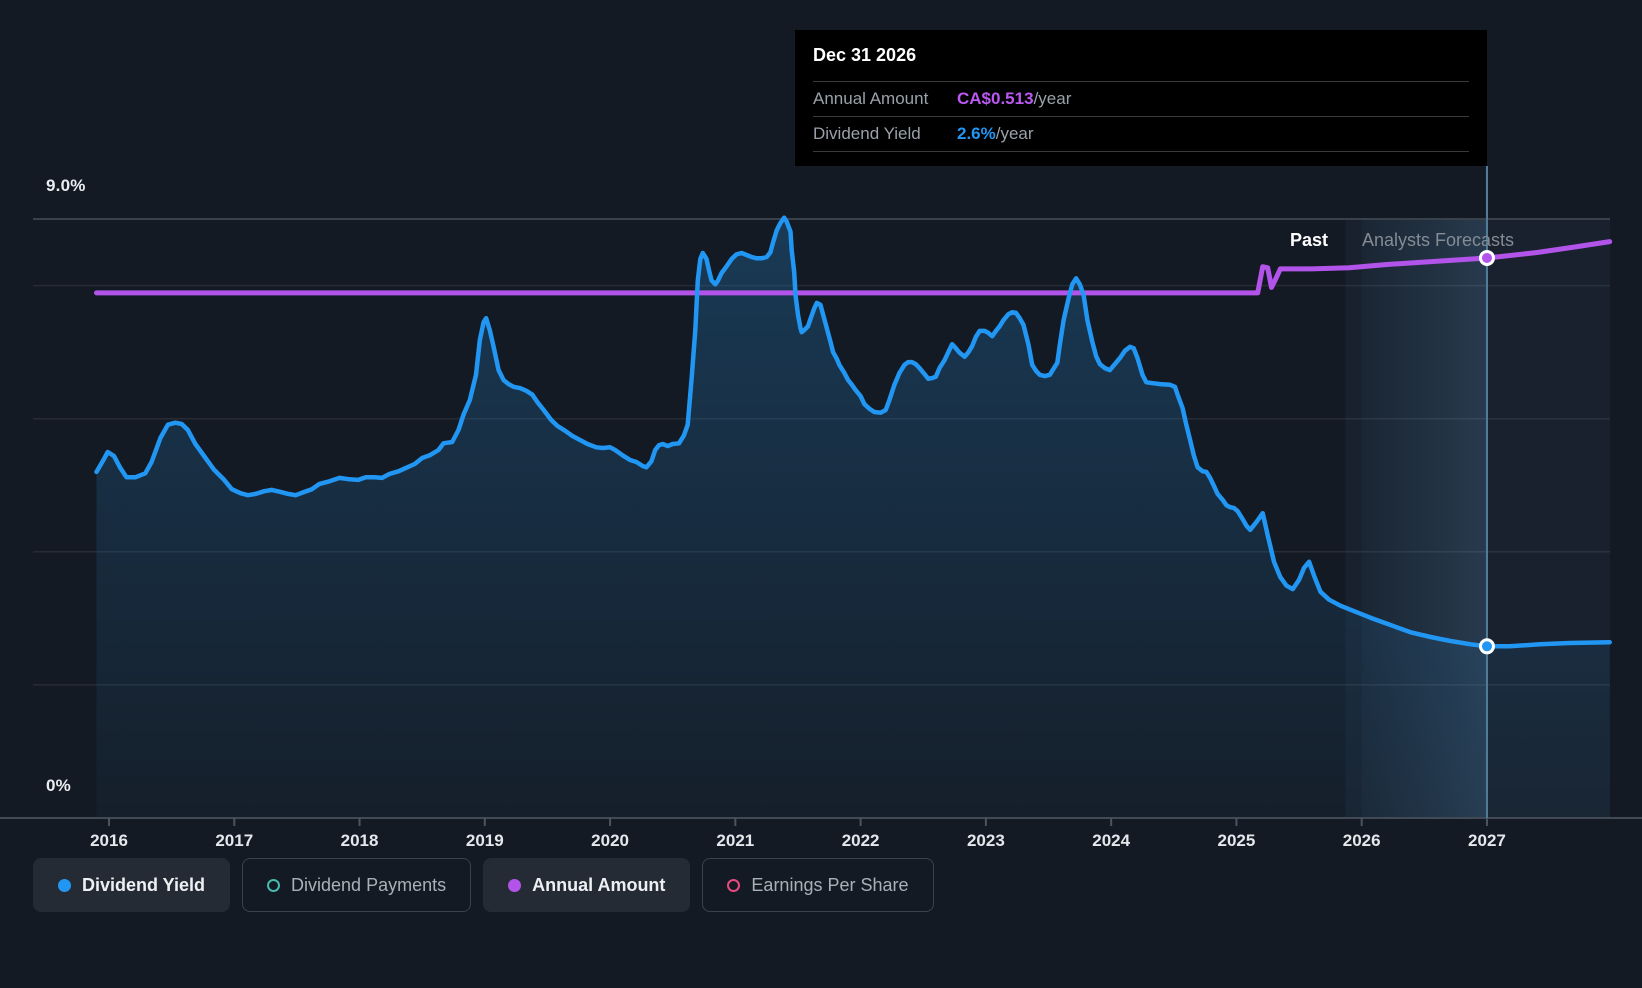 This screenshot has height=988, width=1642. I want to click on x-tick-label-2017: 2017, so click(234, 840).